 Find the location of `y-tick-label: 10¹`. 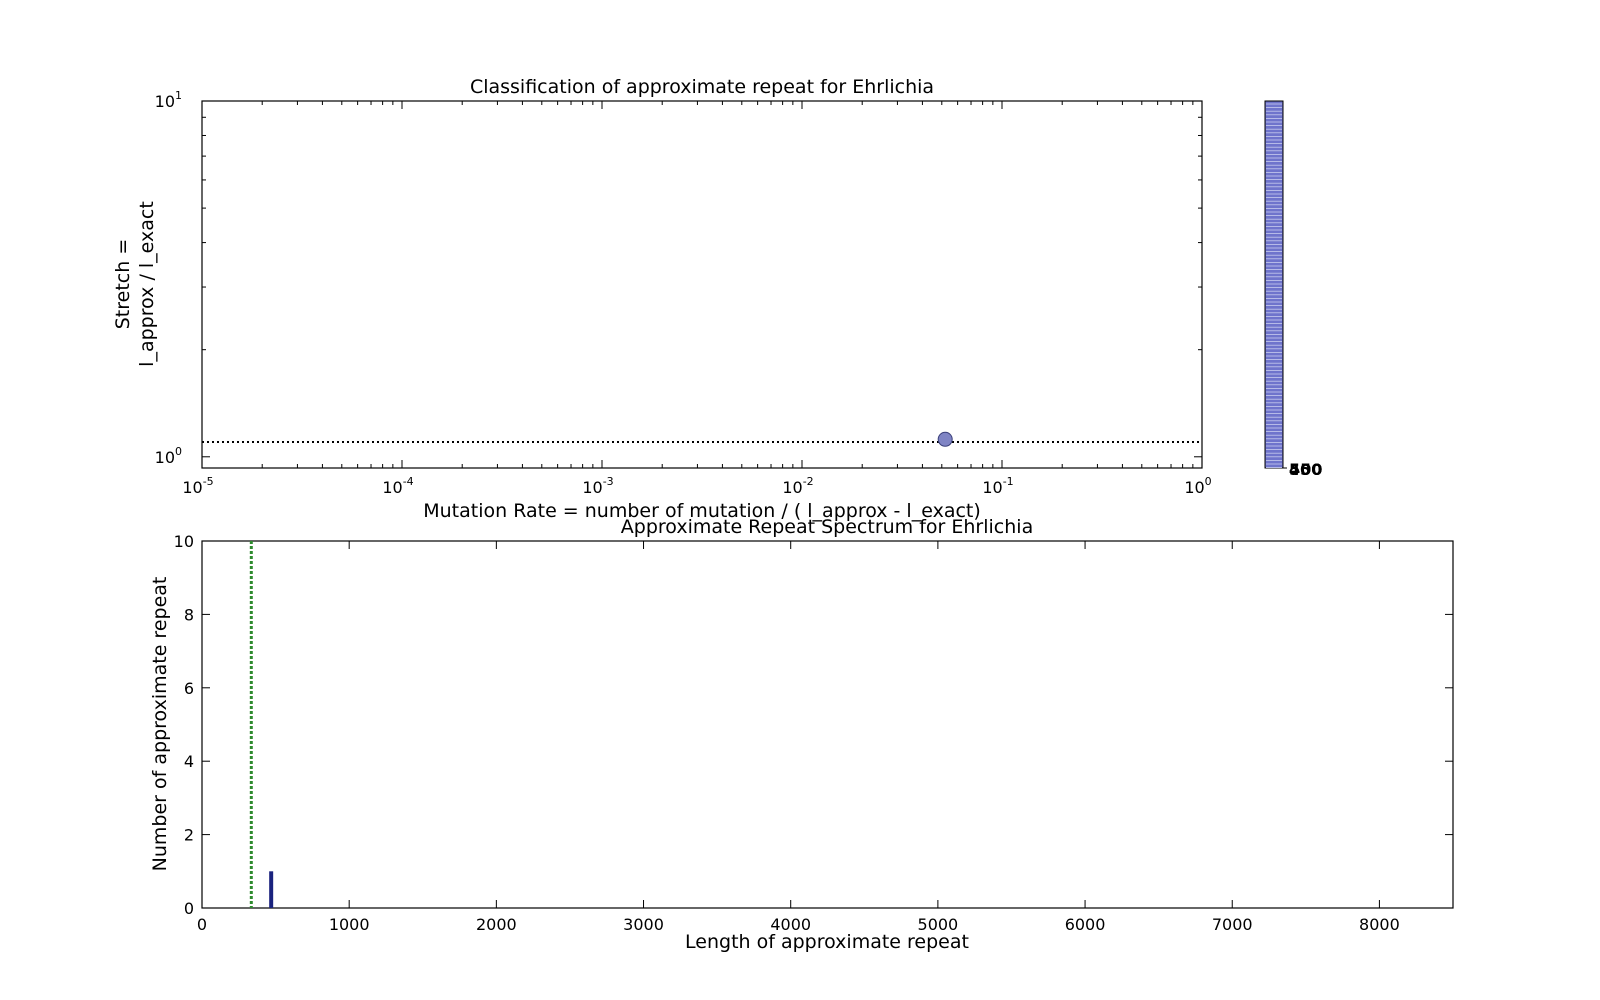

y-tick-label: 10¹ is located at coordinates (168, 100).